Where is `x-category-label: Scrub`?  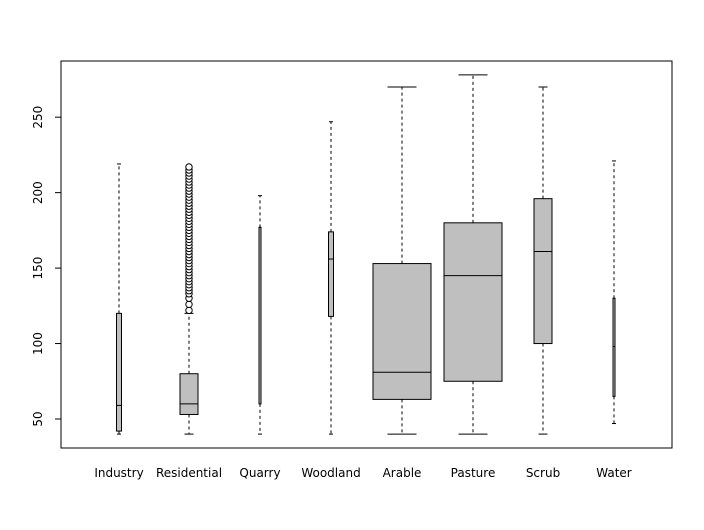
x-category-label: Scrub is located at coordinates (543, 473).